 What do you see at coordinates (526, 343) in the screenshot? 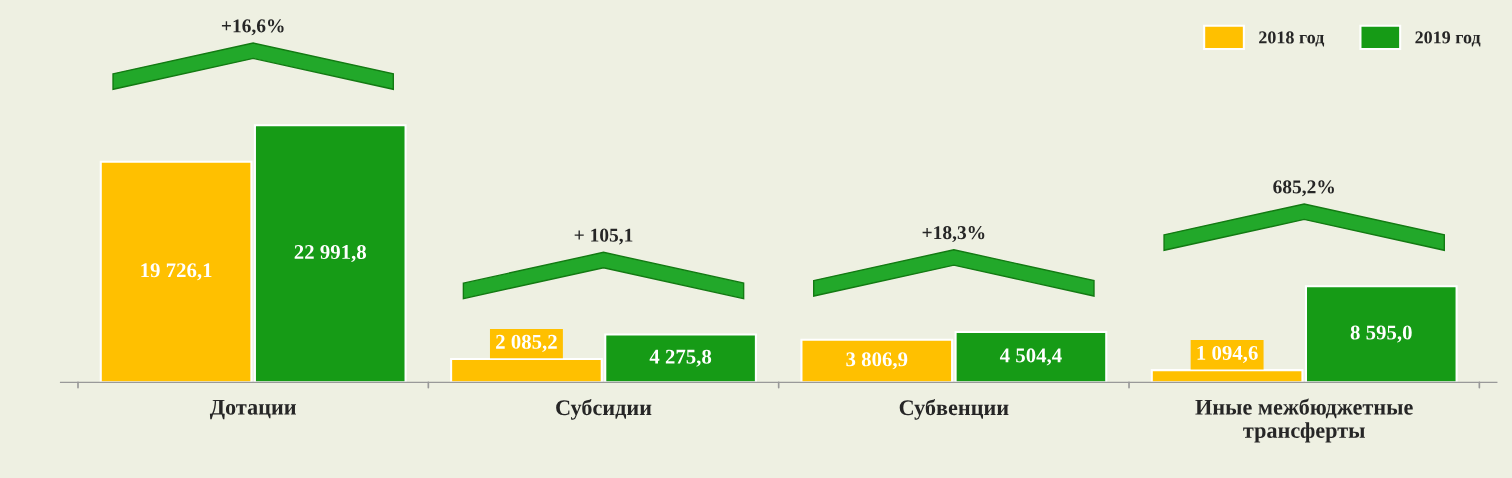
I see `data-label: 2 085,2` at bounding box center [526, 343].